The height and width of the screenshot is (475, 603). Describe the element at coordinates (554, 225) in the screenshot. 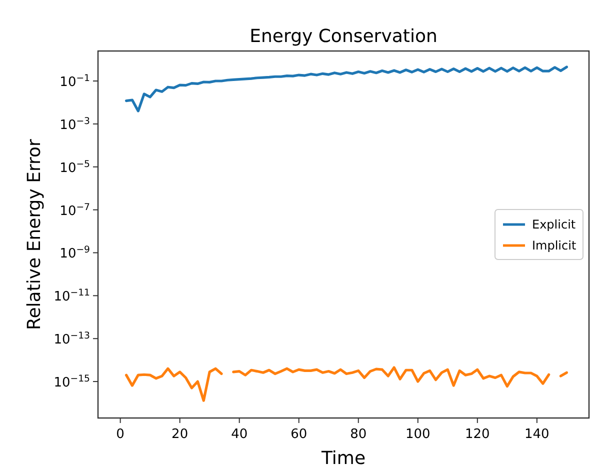

I see `legend-label: Explicit` at that location.